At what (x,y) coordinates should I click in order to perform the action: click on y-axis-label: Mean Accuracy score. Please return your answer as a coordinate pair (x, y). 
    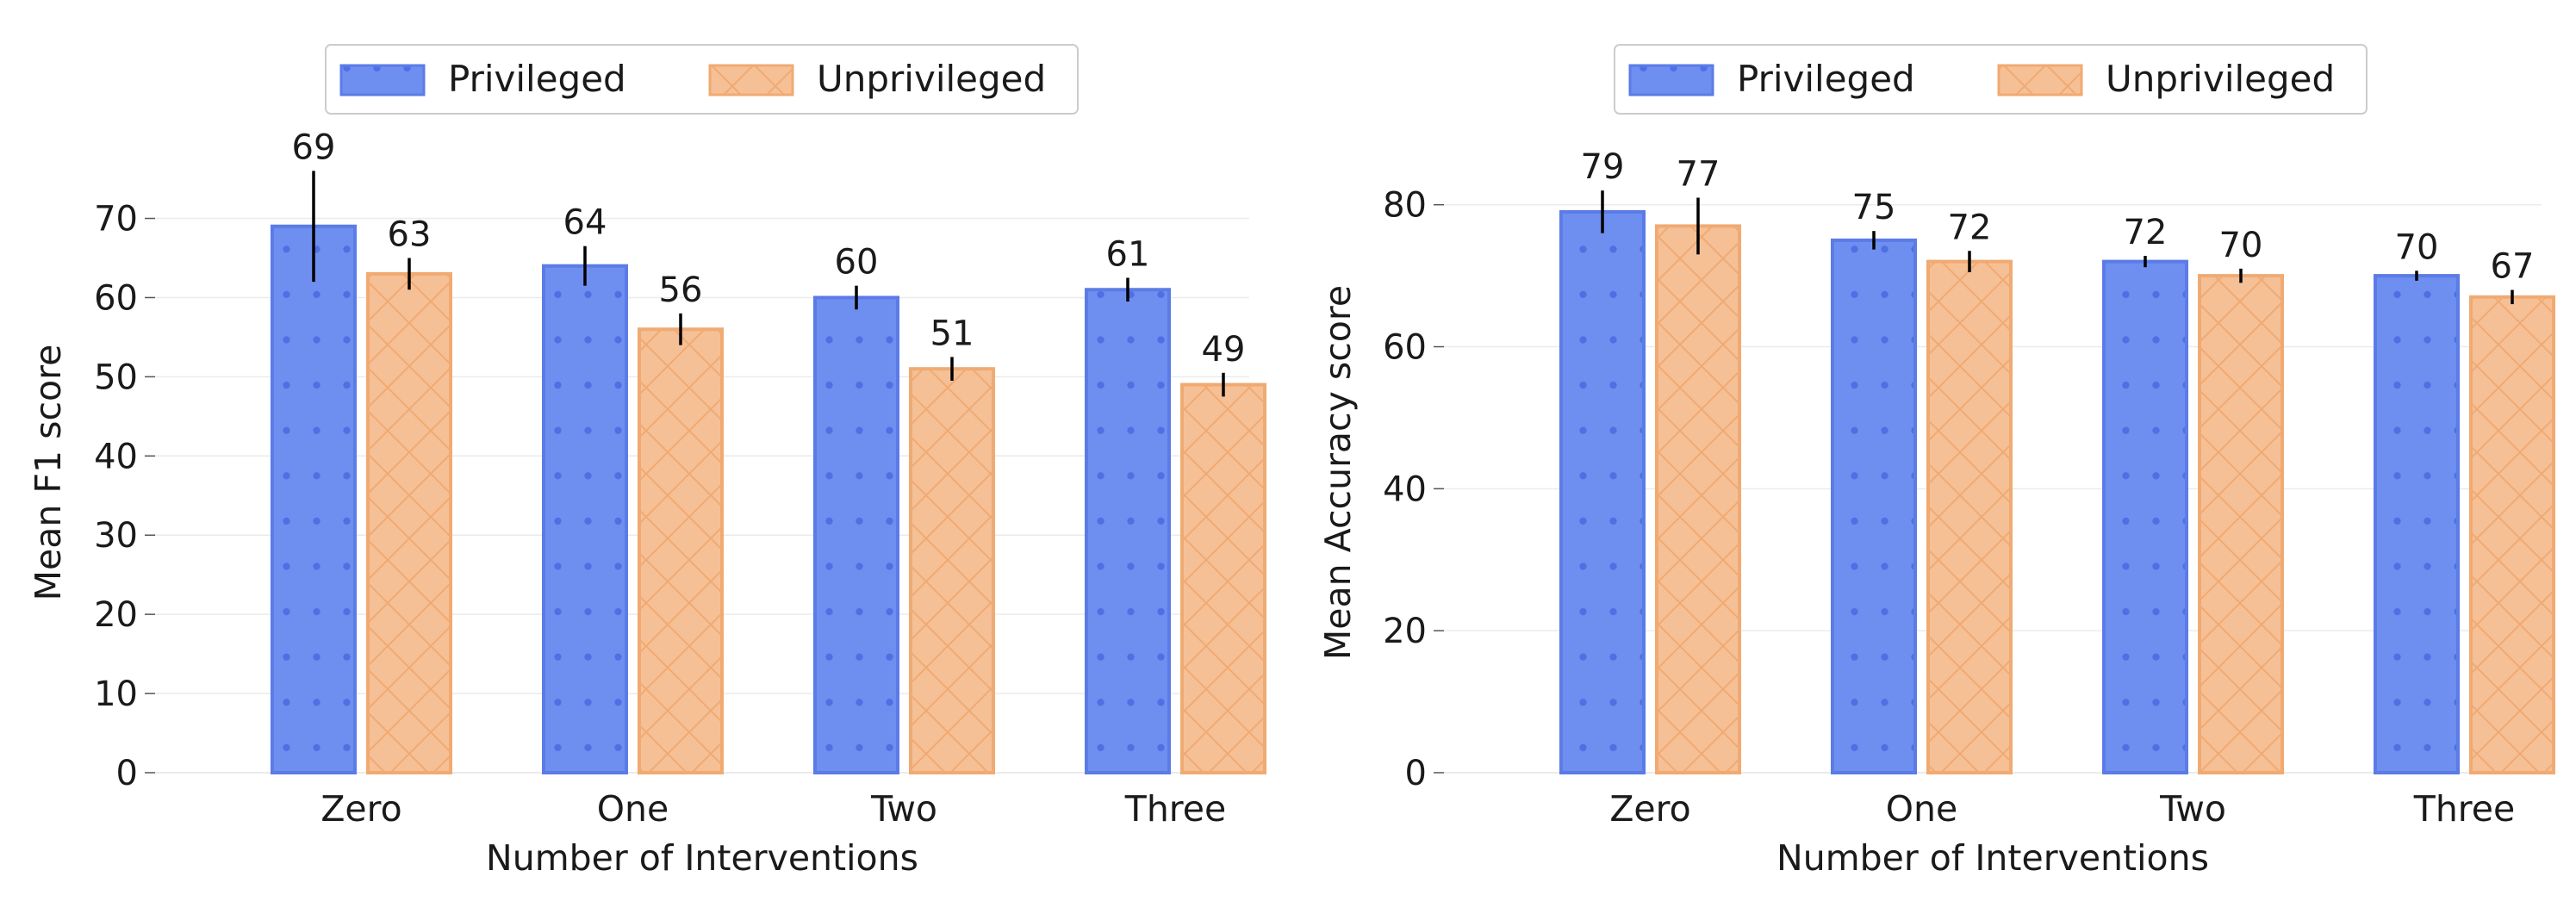
    Looking at the image, I should click on (1338, 472).